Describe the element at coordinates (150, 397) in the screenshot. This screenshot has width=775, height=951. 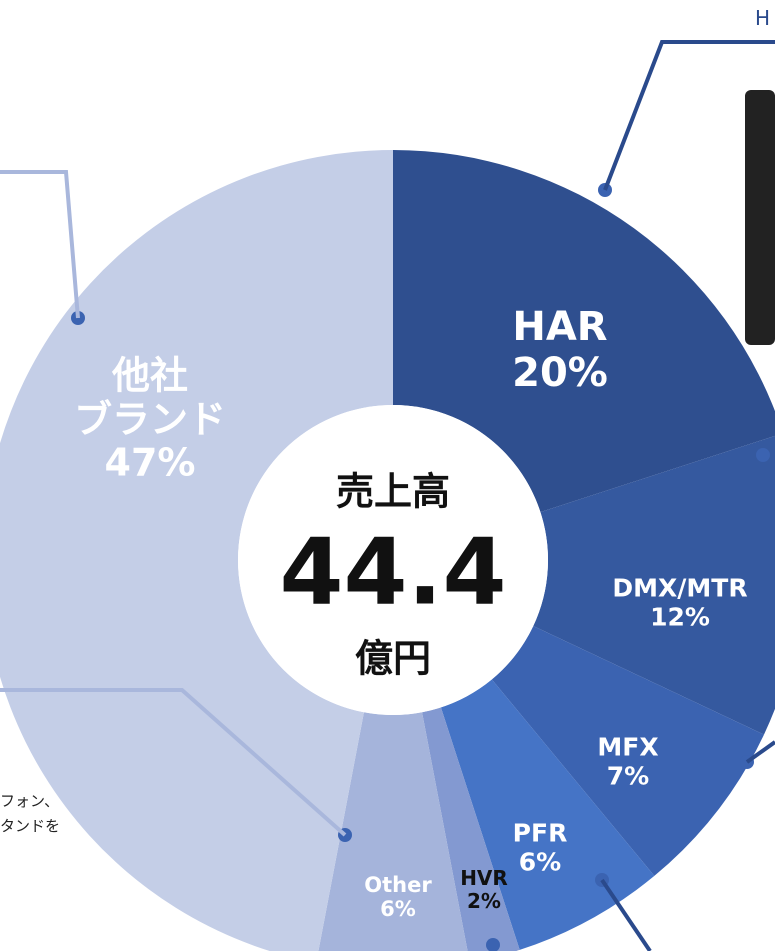
I see `category-label: 他社 ブランド` at that location.